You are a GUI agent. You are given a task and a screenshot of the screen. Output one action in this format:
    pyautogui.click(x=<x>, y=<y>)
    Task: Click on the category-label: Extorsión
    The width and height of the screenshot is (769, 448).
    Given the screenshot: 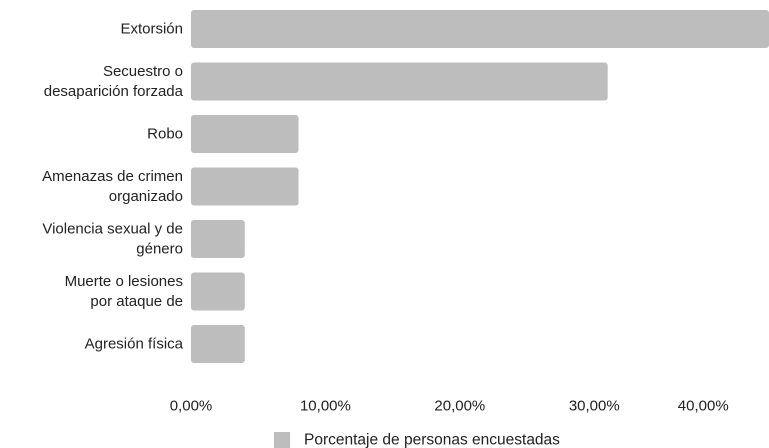 What is the action you would take?
    pyautogui.click(x=151, y=29)
    